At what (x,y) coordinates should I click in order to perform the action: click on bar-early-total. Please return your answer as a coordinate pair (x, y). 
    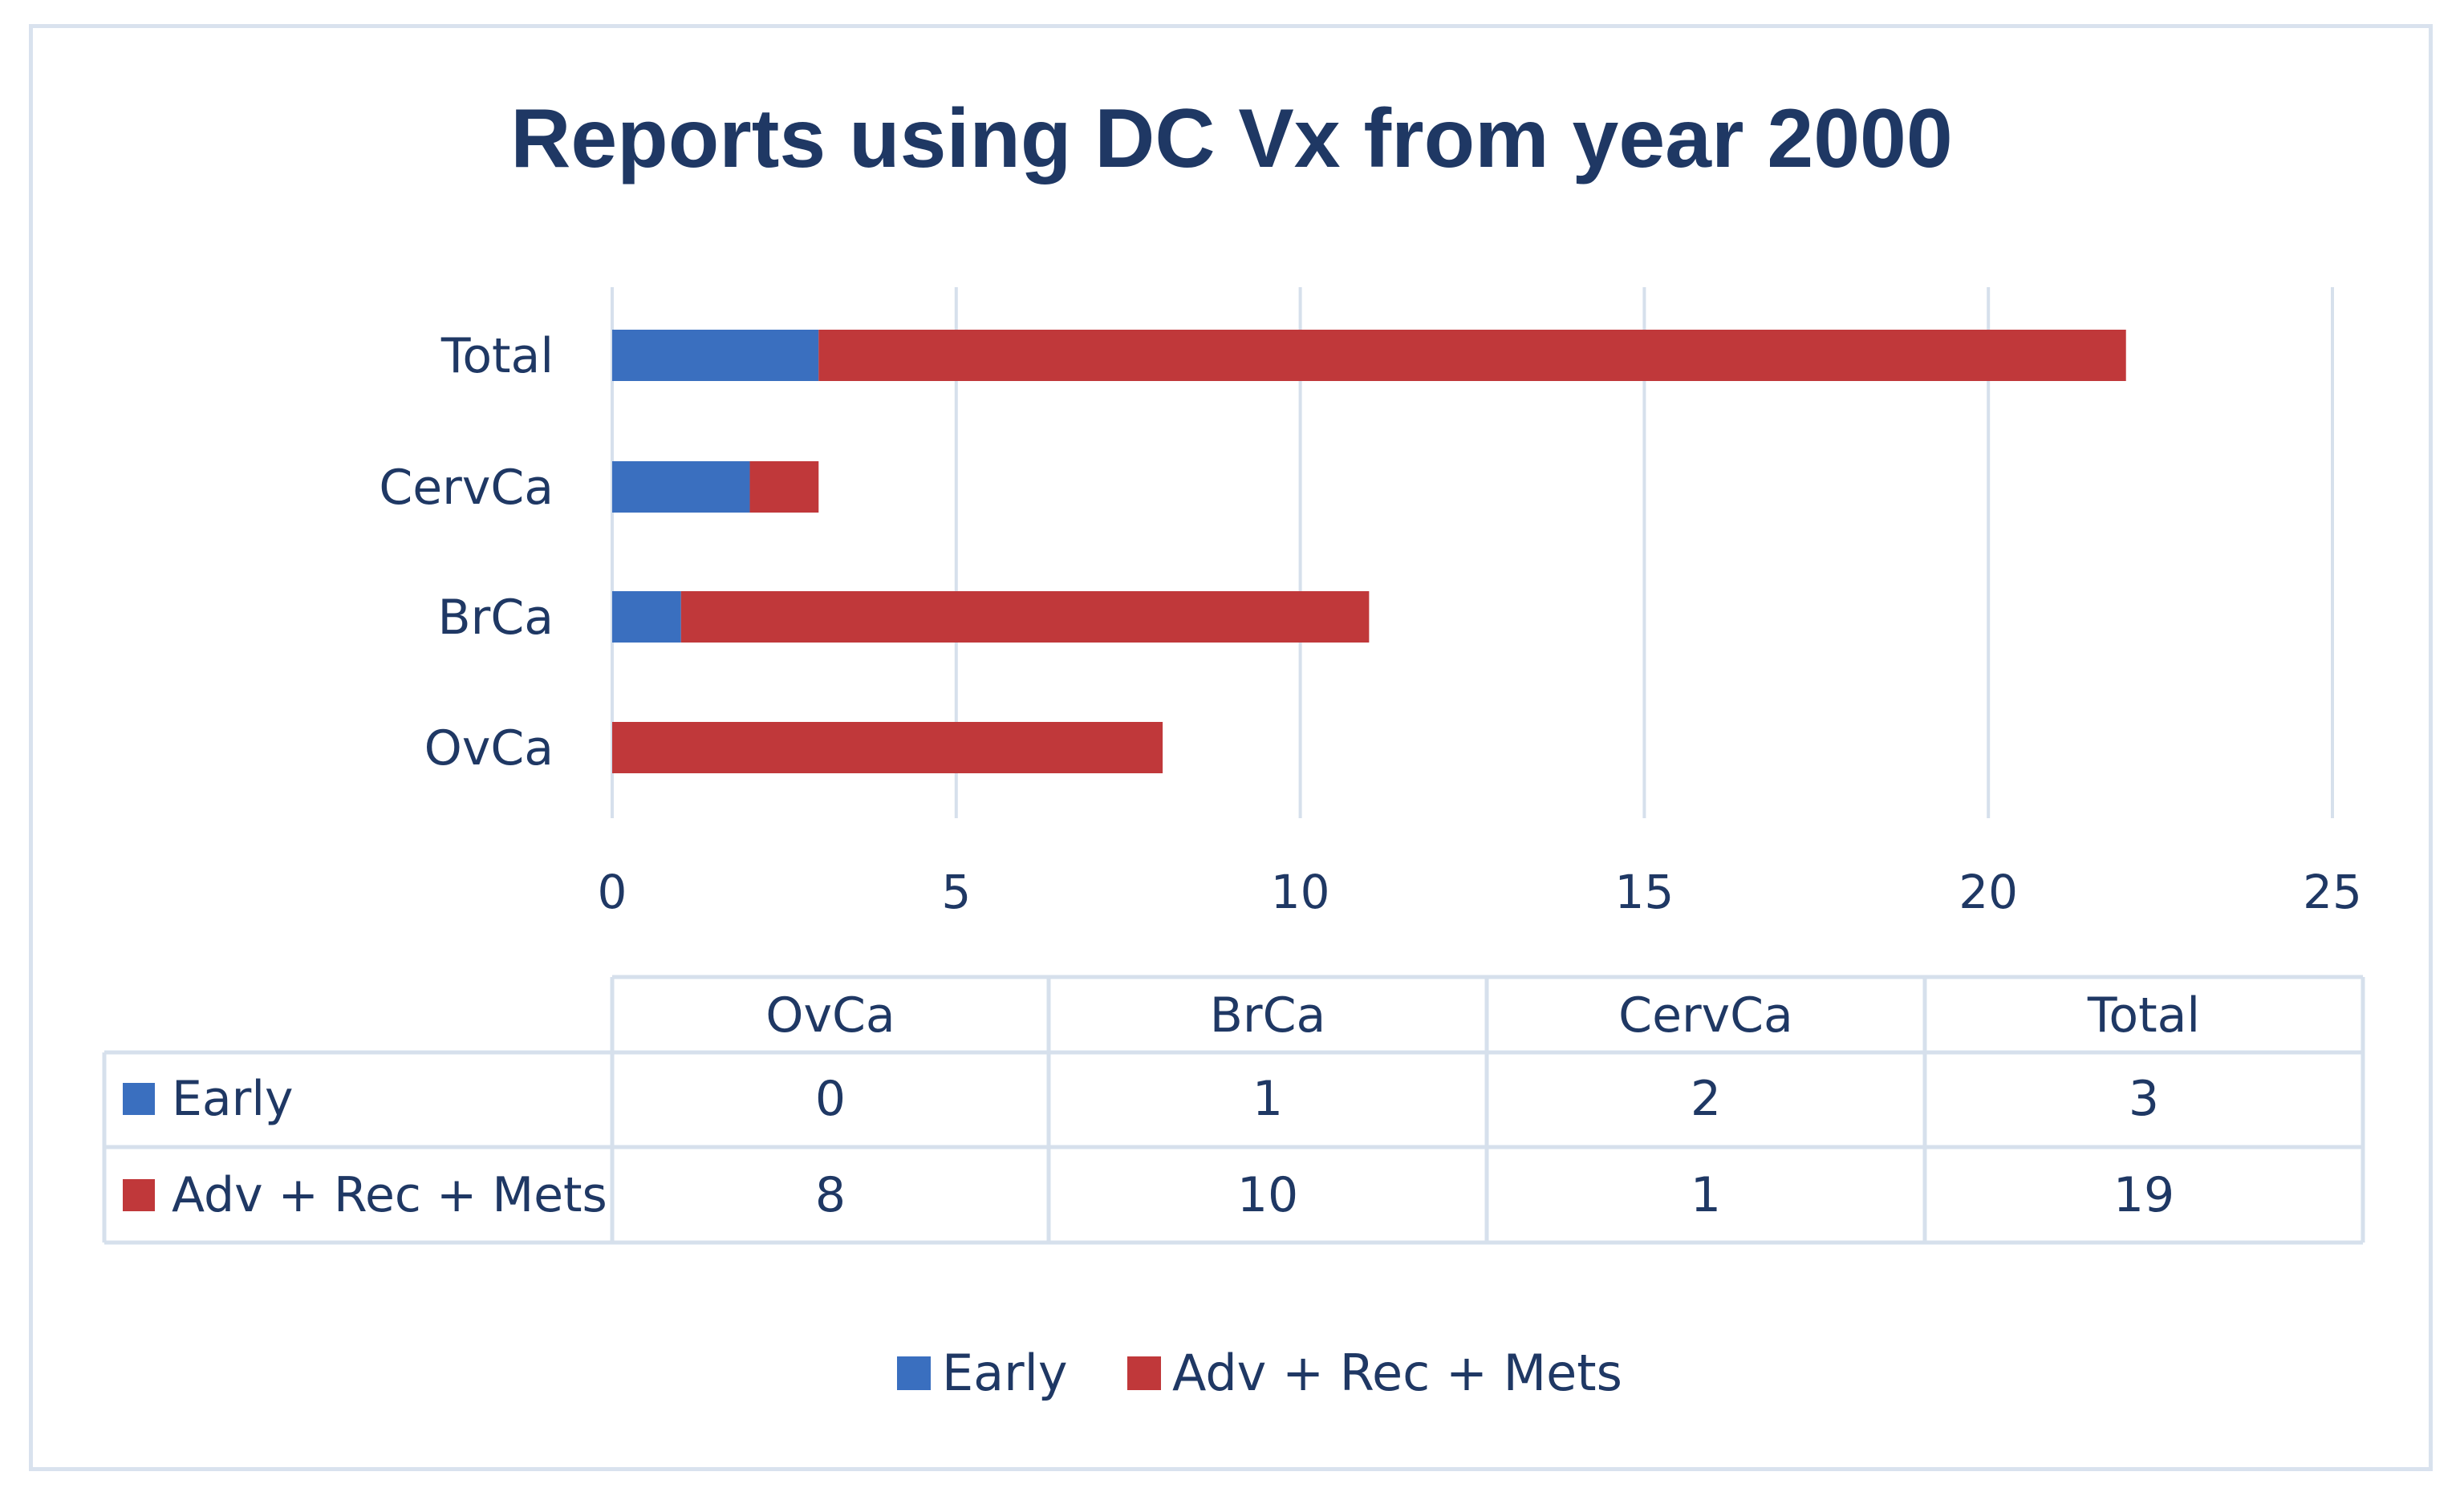
    Looking at the image, I should click on (715, 355).